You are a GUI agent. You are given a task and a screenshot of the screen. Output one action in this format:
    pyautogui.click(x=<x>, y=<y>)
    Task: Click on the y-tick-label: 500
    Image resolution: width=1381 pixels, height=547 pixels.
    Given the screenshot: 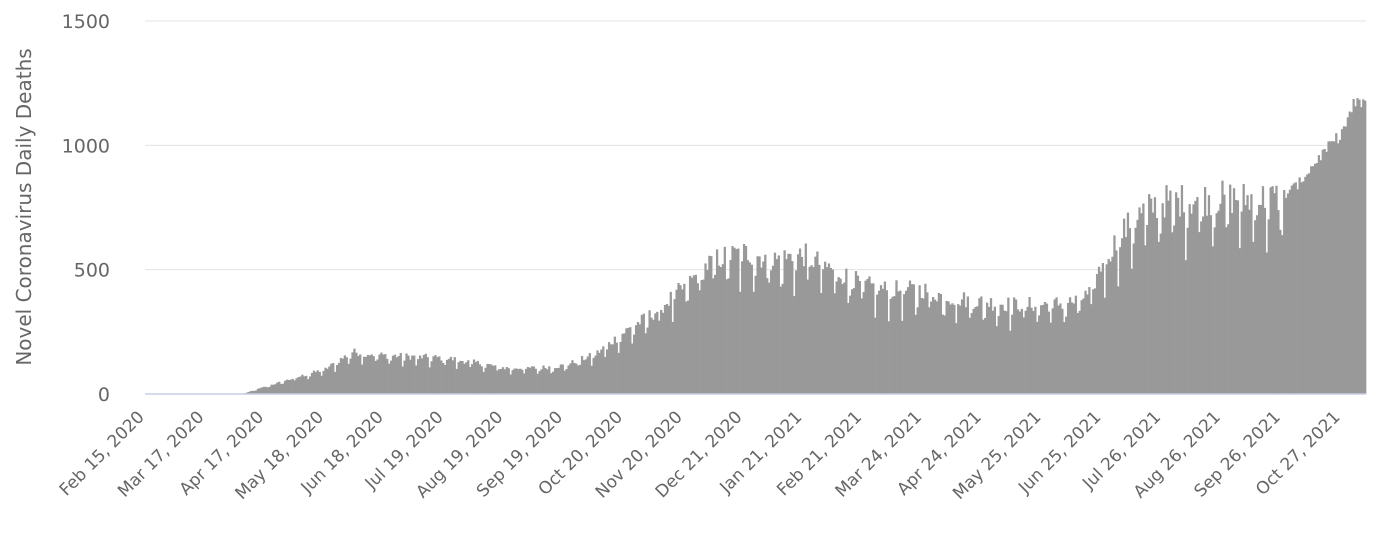 What is the action you would take?
    pyautogui.click(x=92, y=271)
    